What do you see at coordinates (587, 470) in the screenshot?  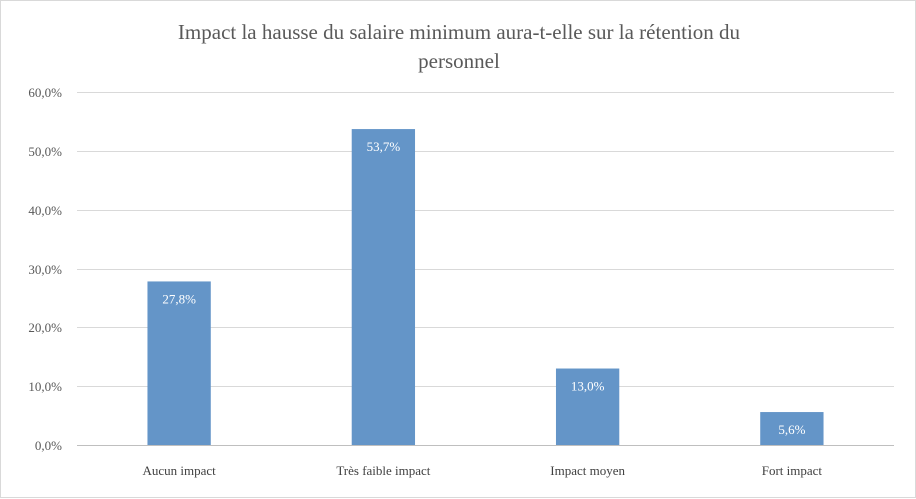 I see `category-label: Impact moyen` at bounding box center [587, 470].